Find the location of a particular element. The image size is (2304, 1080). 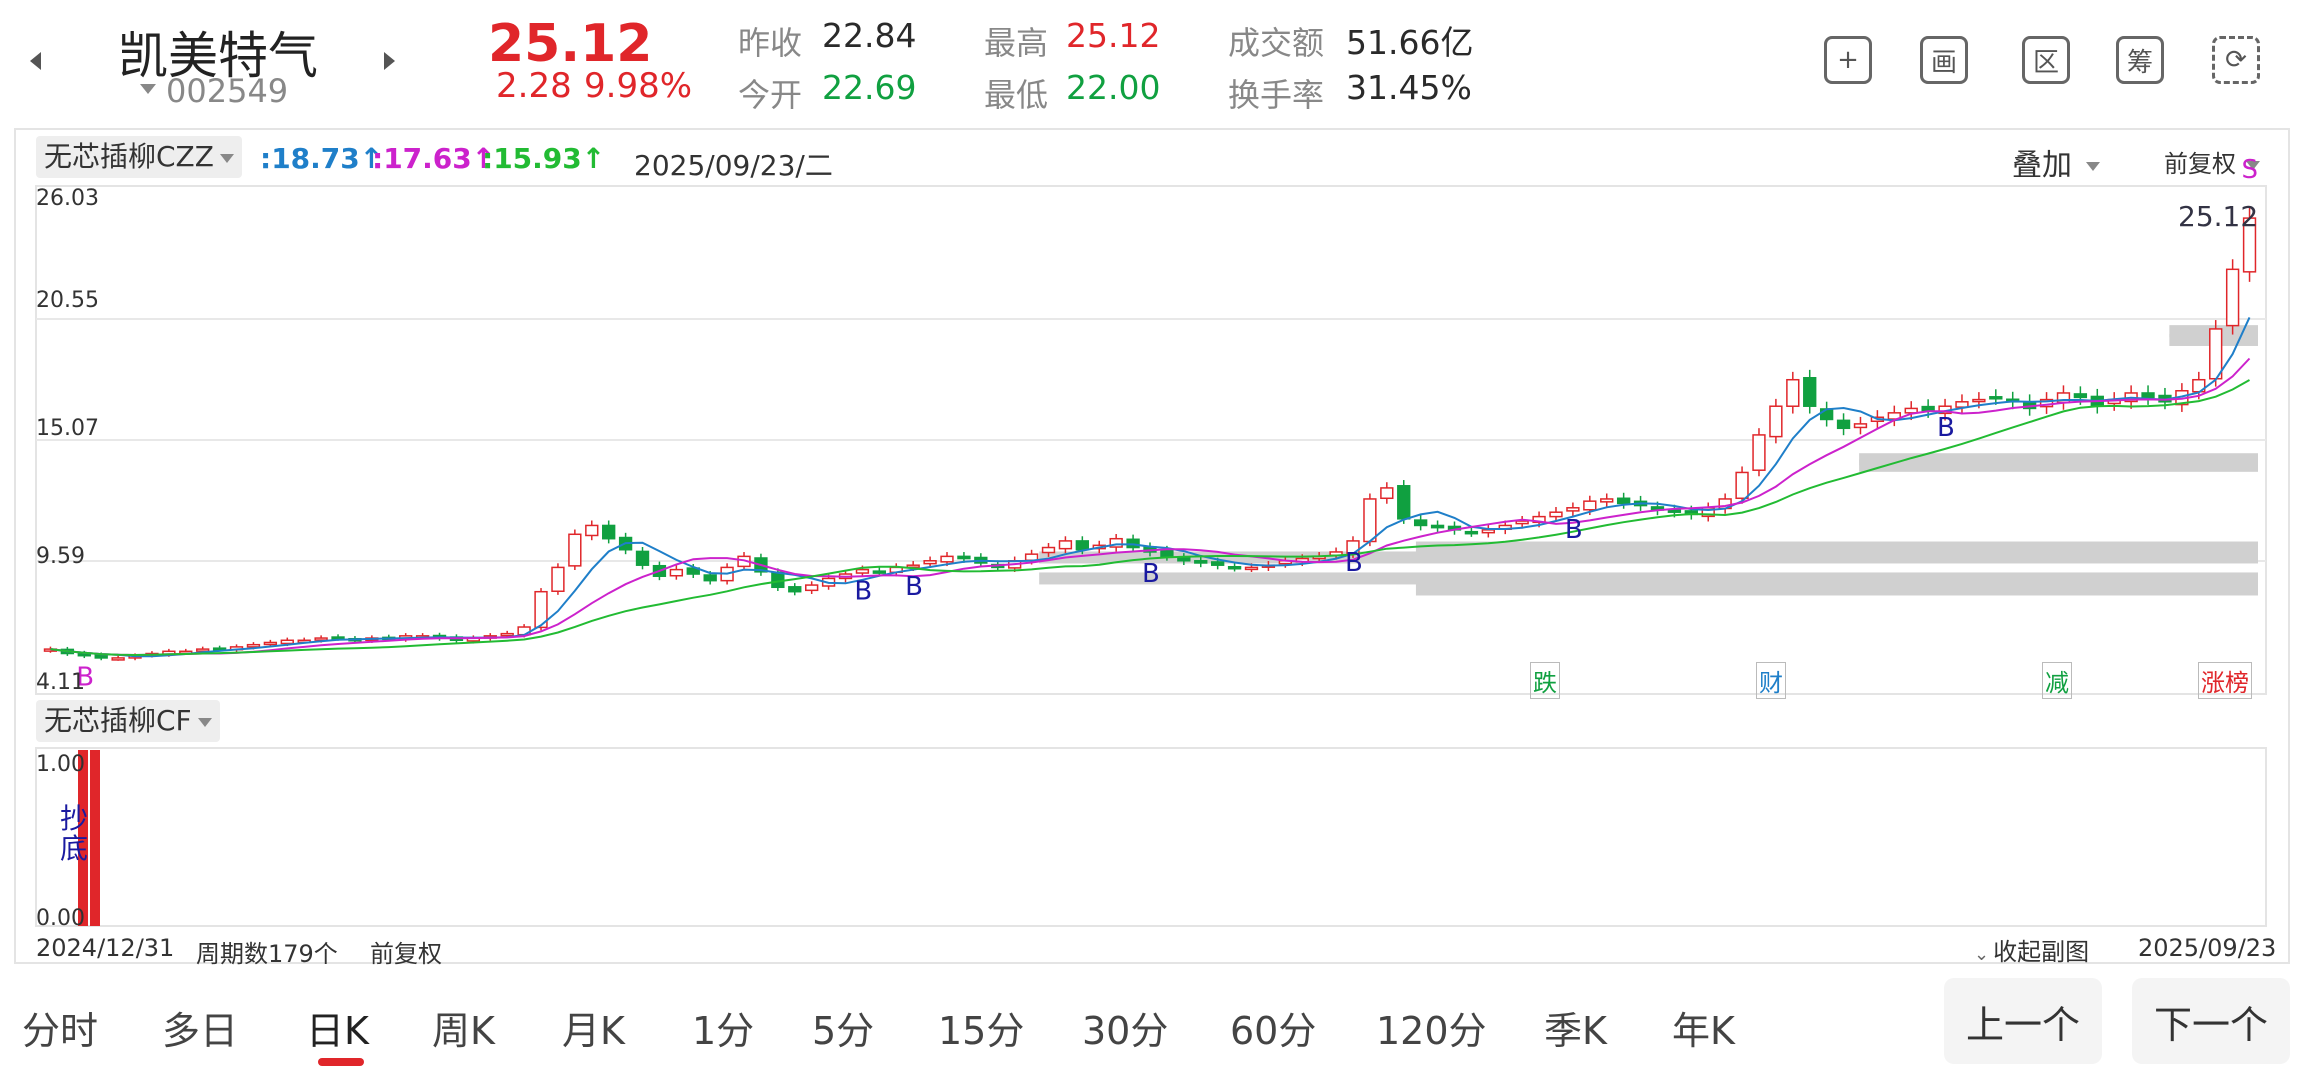

event-tag-limit-up: 涨榜 is located at coordinates (2225, 680).